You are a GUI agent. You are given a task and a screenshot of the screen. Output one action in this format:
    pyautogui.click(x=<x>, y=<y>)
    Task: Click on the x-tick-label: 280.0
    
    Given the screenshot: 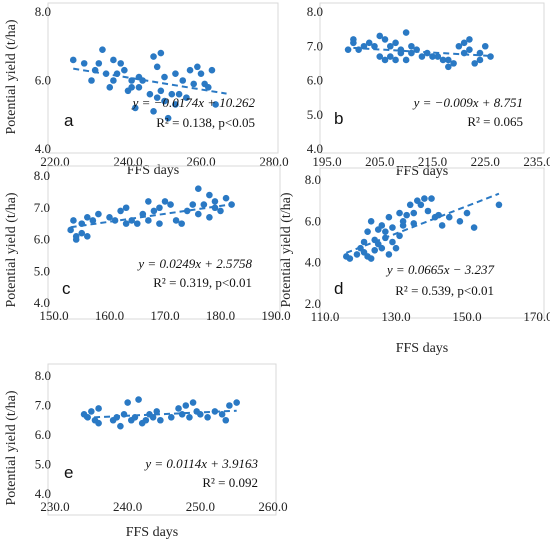 What is the action you would take?
    pyautogui.click(x=273, y=161)
    